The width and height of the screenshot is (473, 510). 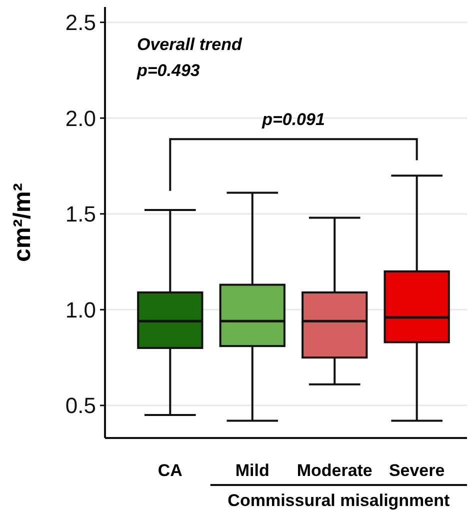 I want to click on x-tick-label: Severe, so click(x=416, y=470).